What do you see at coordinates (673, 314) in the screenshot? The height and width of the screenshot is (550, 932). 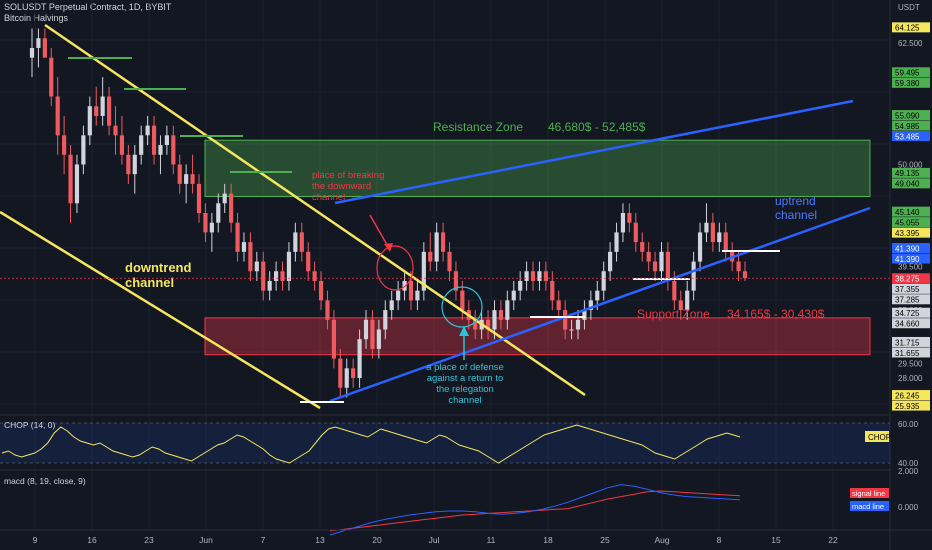 I see `support-label: Support Zone` at bounding box center [673, 314].